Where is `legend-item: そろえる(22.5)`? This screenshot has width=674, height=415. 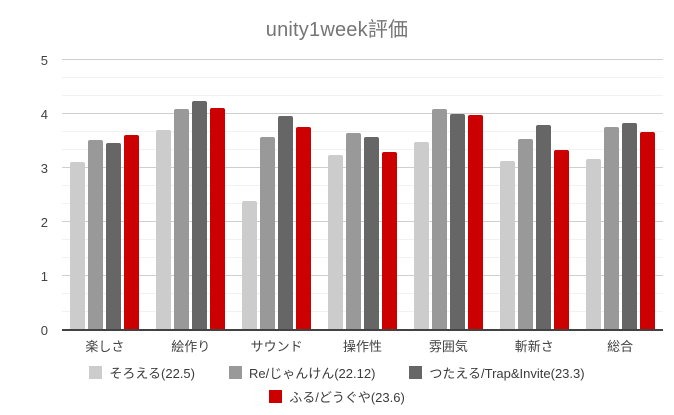
legend-item: そろえる(22.5) is located at coordinates (142, 372).